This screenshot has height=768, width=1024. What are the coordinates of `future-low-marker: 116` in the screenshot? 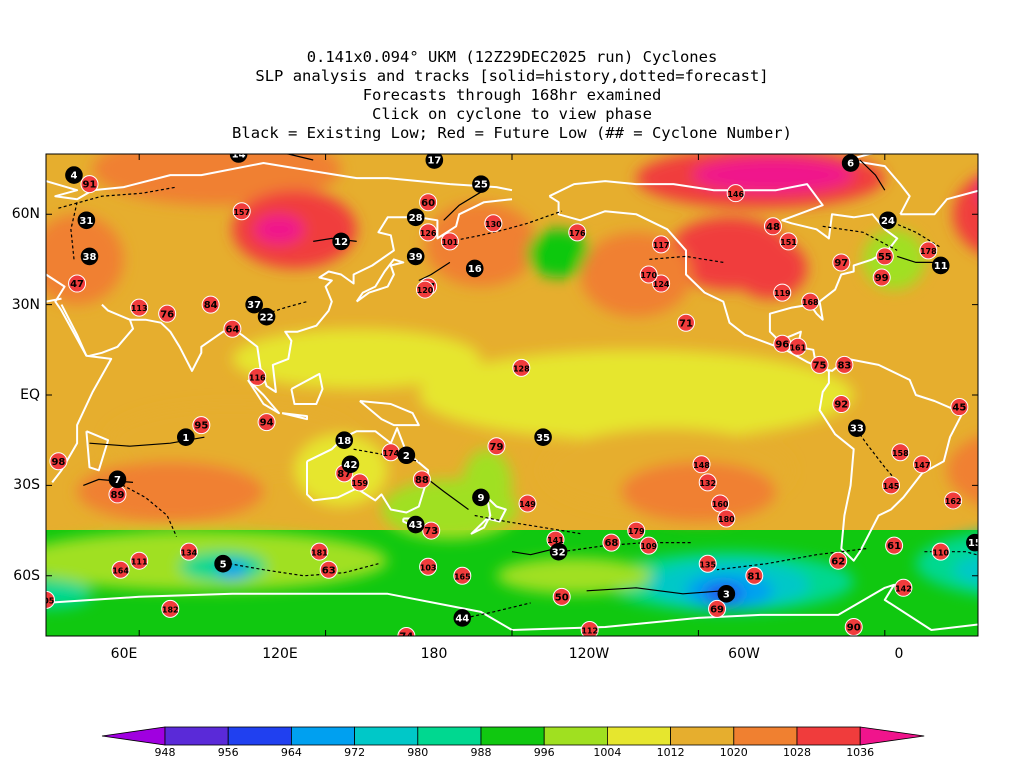 It's located at (257, 376).